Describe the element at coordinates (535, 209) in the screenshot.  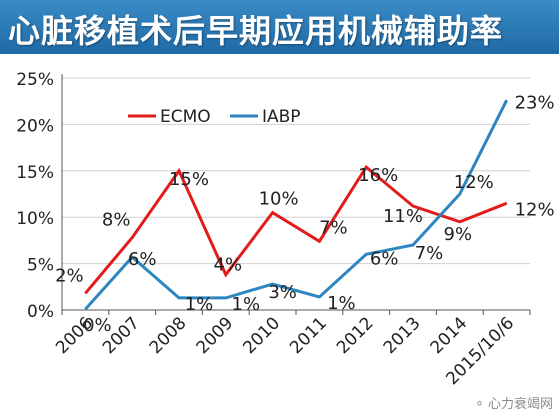
I see `data-label-ecmo: 12%` at that location.